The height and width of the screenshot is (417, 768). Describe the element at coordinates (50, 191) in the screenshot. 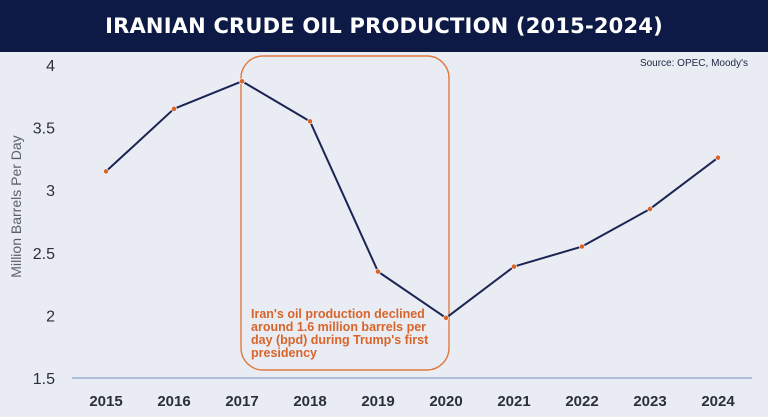

I see `y-tick-label: 3` at that location.